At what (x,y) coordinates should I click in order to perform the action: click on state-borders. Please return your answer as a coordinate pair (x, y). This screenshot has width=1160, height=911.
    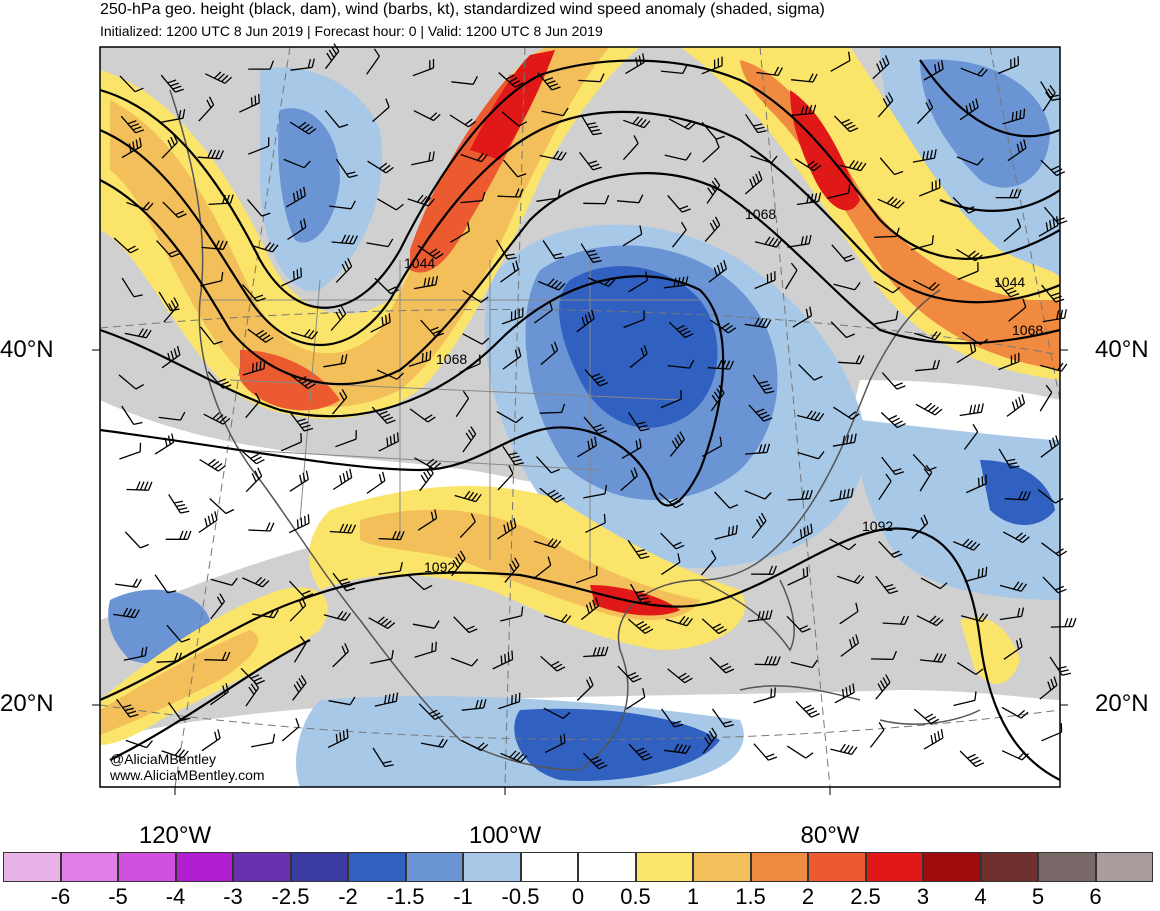
    Looking at the image, I should click on (450, 415).